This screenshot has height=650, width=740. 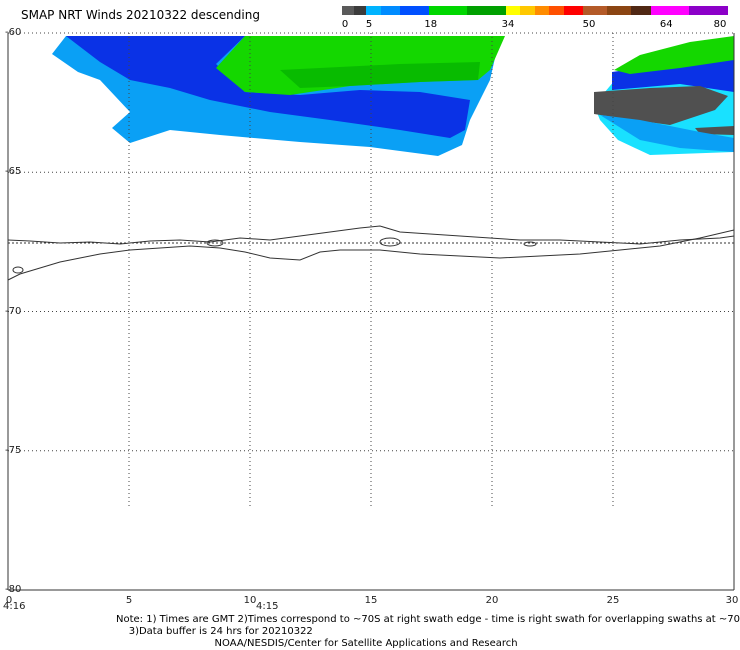 What do you see at coordinates (666, 24) in the screenshot?
I see `colorbar-tick-label: 64` at bounding box center [666, 24].